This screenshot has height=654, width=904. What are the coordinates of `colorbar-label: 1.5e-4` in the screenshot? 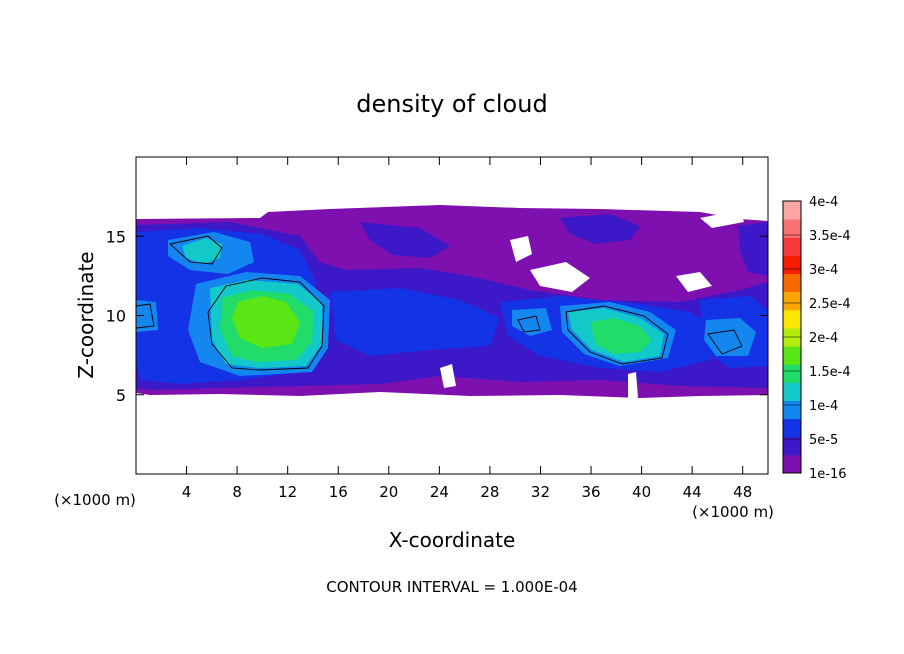 It's located at (830, 372).